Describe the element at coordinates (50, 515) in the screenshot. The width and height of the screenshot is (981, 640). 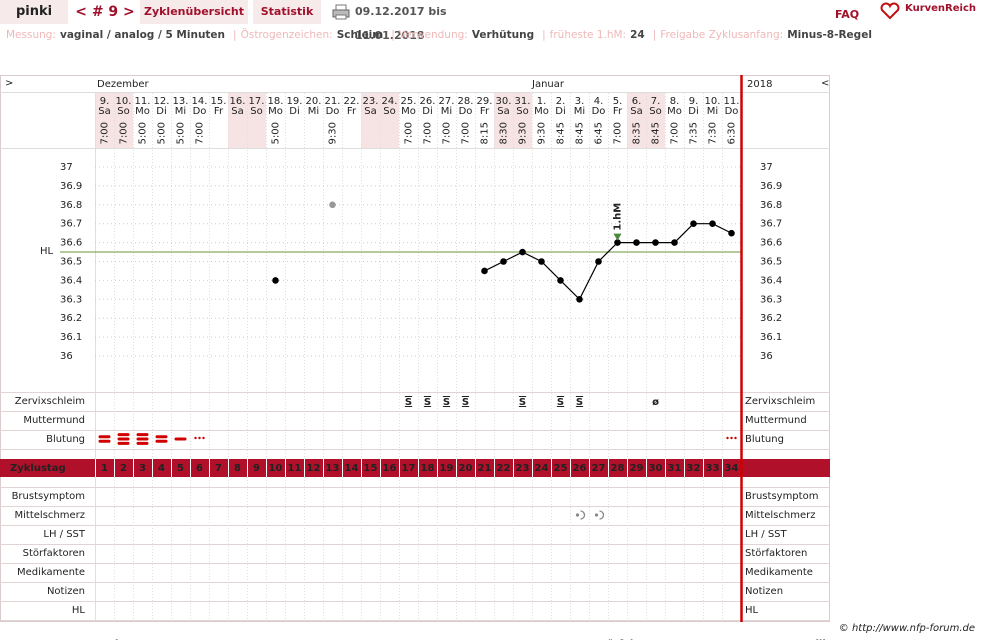
I see `row-label: Mittelschmerz` at that location.